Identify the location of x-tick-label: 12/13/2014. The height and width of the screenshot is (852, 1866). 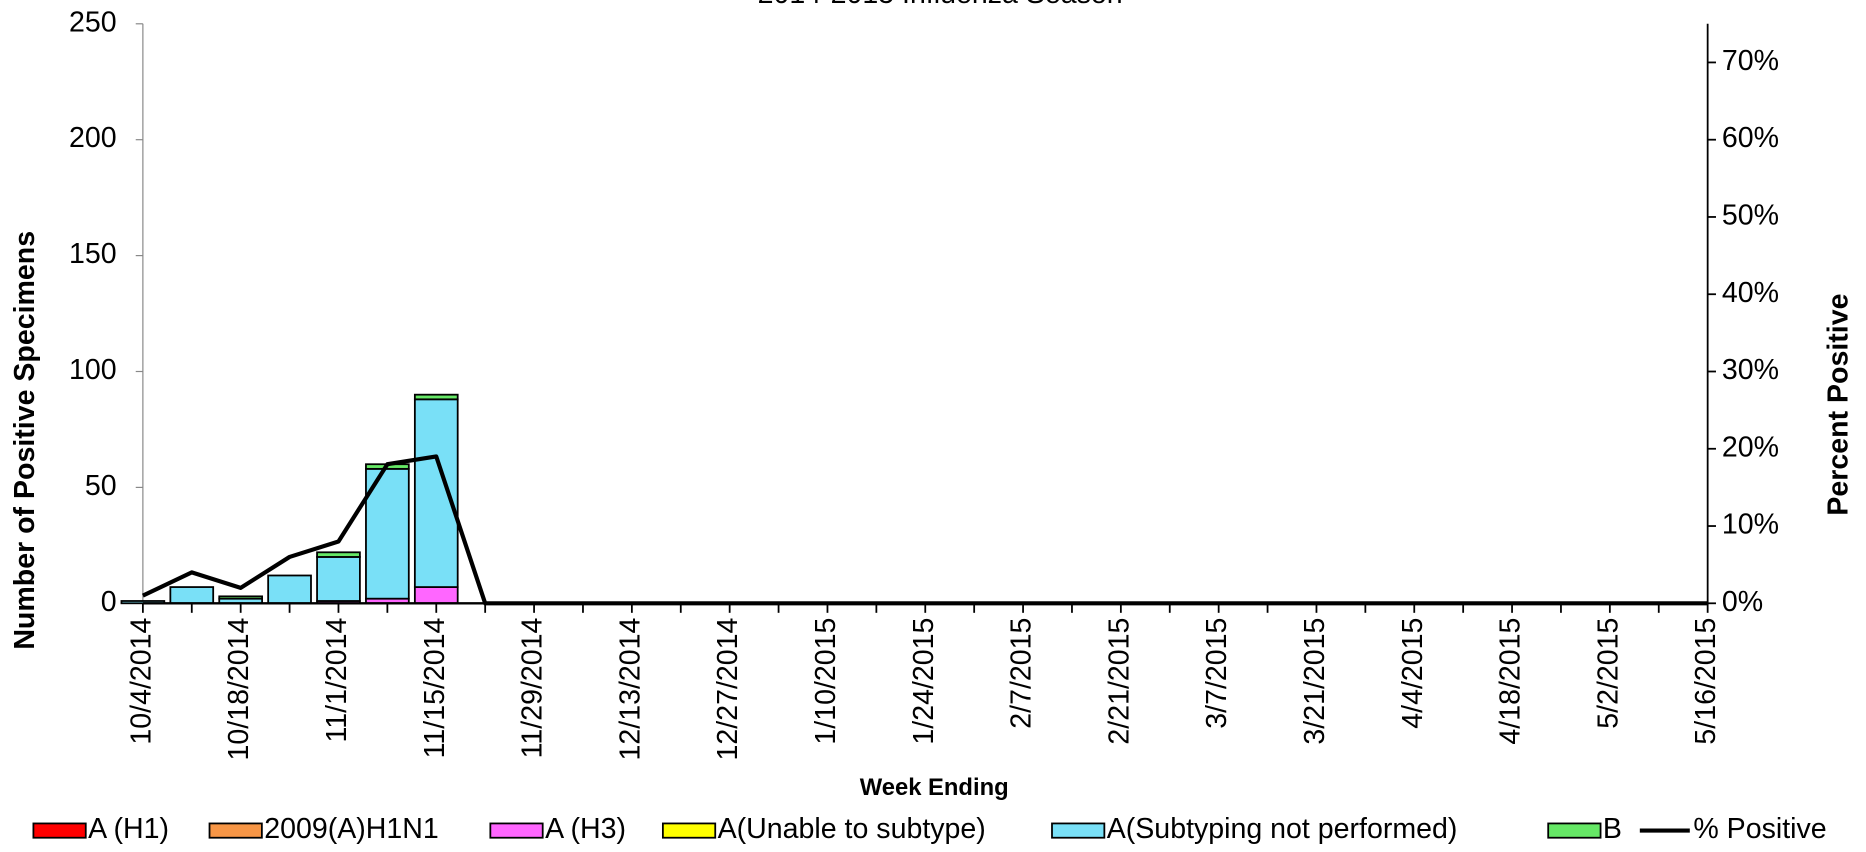
(630, 688).